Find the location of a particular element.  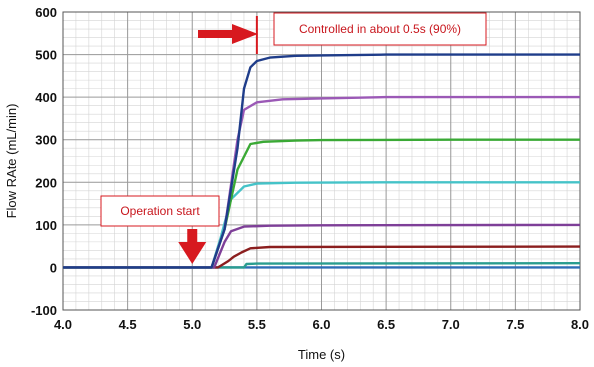

x-tick-labels: 4.0 4.5 5.0 5.5 6.0 6.5 7.0 7.5 8.0 is located at coordinates (321, 324).